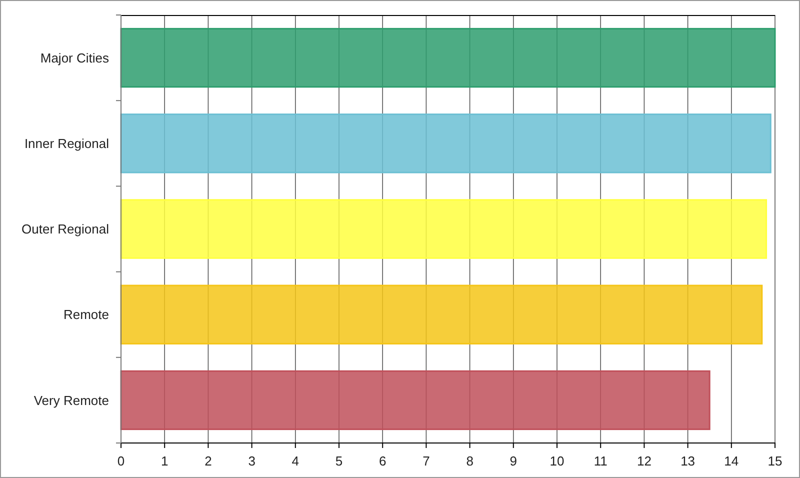 This screenshot has width=800, height=478. Describe the element at coordinates (339, 460) in the screenshot. I see `x-tick-label: 5` at that location.